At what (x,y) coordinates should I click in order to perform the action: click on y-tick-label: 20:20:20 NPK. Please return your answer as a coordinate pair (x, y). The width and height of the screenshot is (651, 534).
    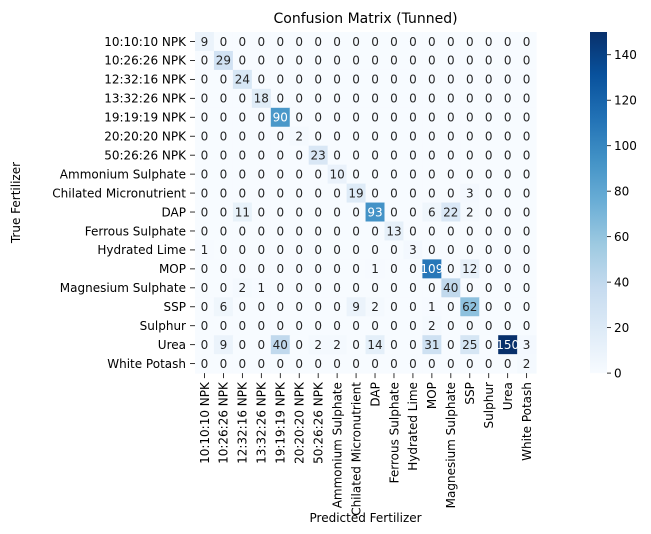
    Looking at the image, I should click on (145, 137).